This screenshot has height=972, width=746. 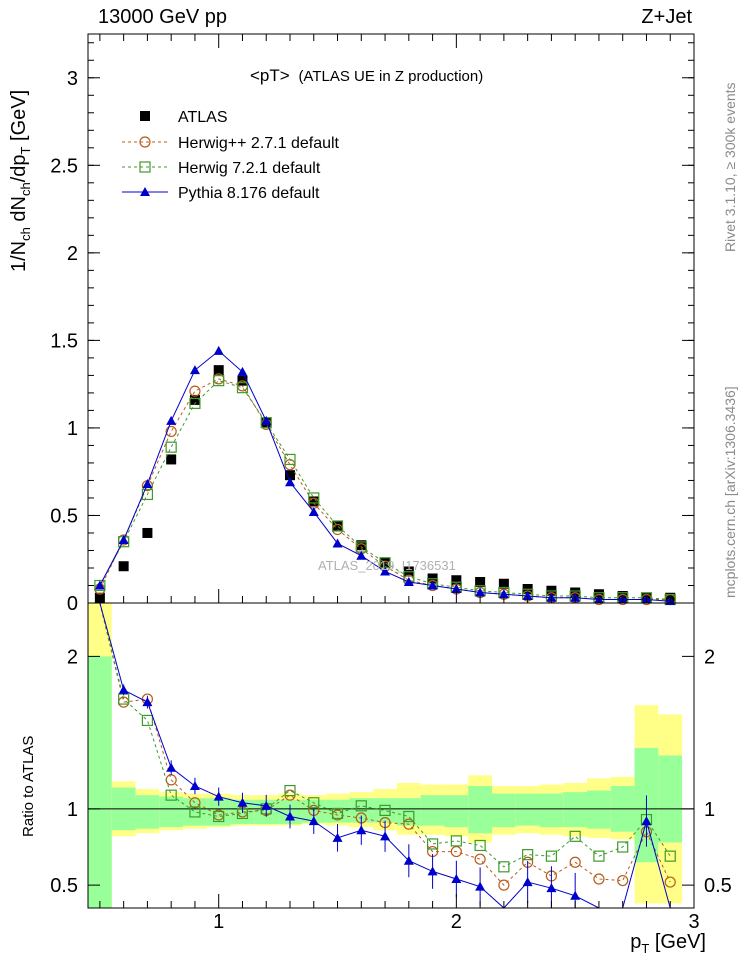 I want to click on ratio-y-tick-label-right: 0.5, so click(x=718, y=886).